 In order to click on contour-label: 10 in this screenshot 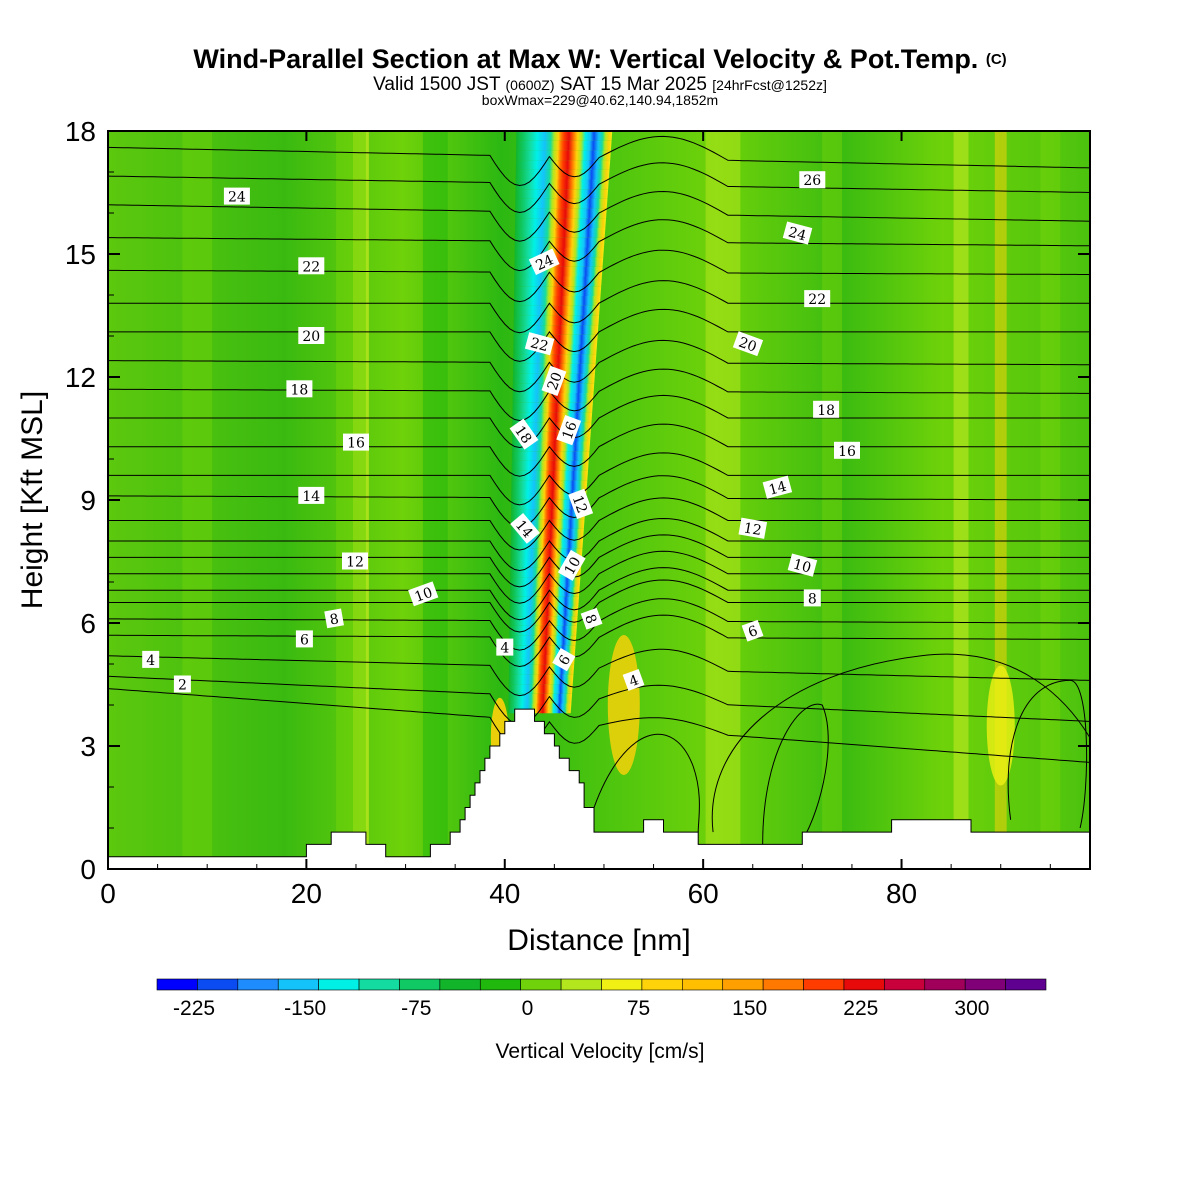, I will do `click(571, 565)`.